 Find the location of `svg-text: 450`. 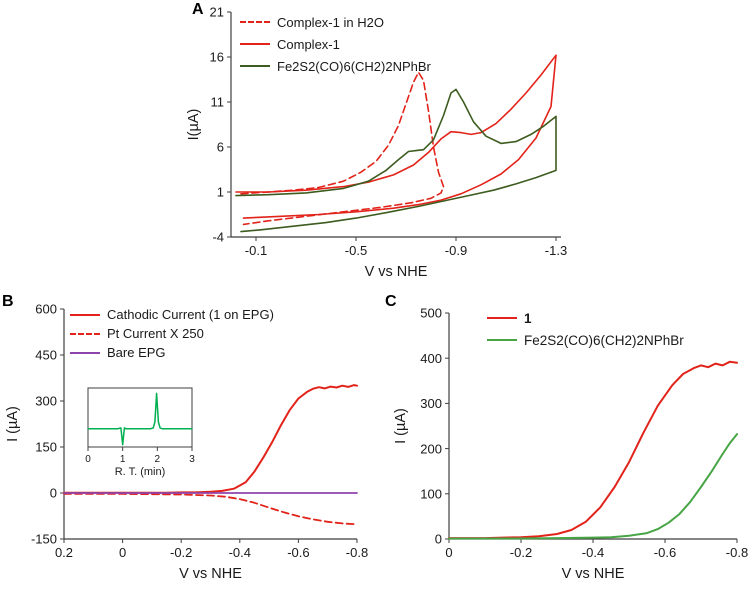

svg-text: 450 is located at coordinates (46, 355).